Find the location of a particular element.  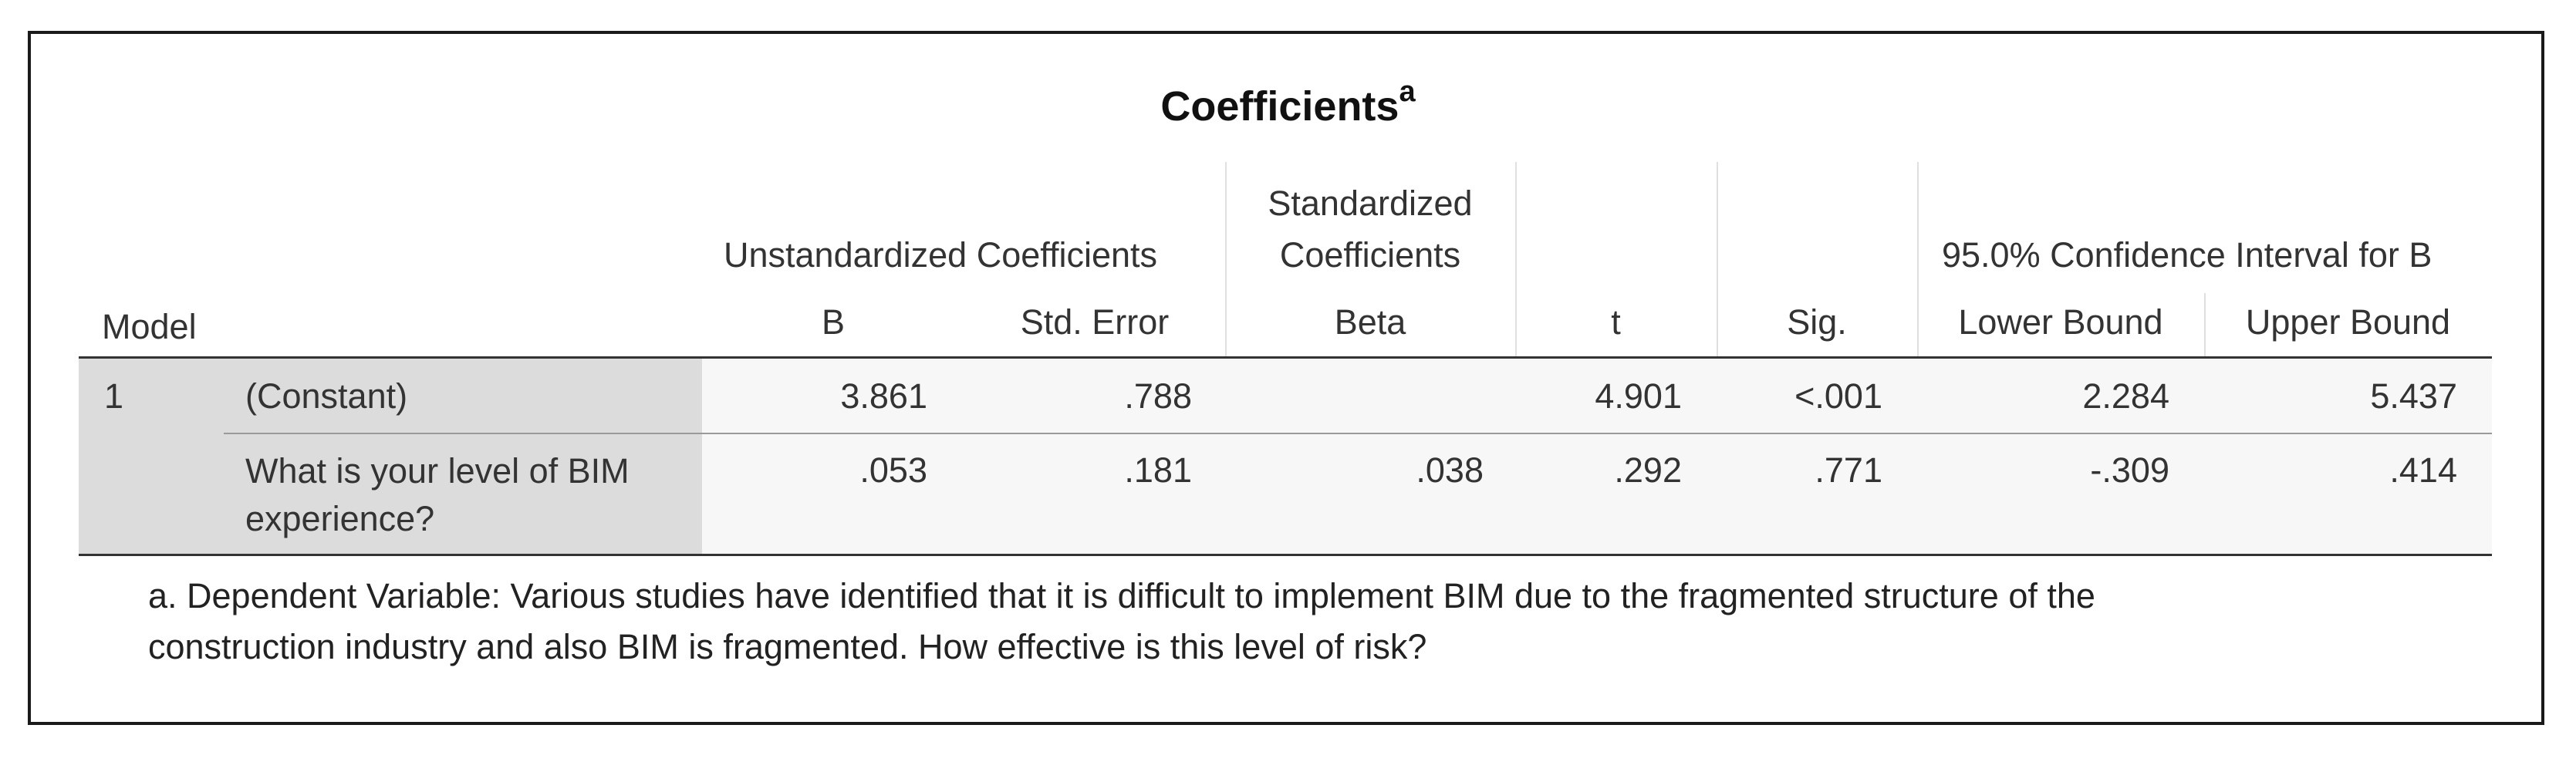

header-confidence-interval: 95.0% Confidence Interval for B is located at coordinates (2187, 255).